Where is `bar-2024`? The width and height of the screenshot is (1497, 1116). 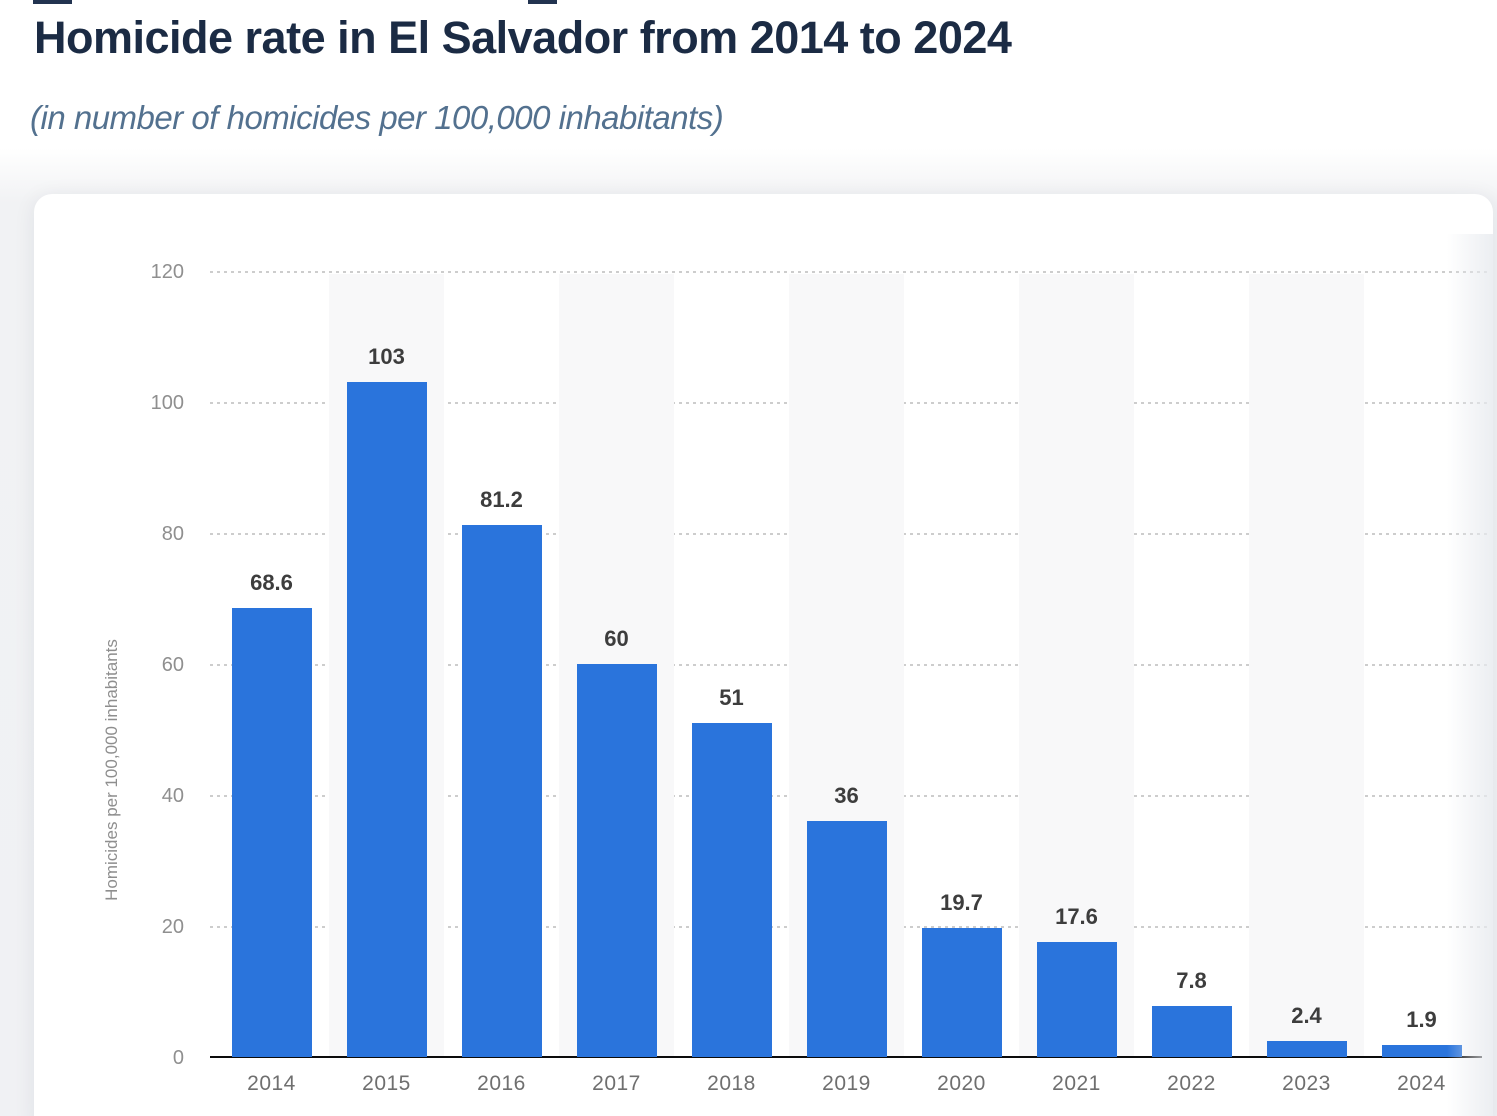
bar-2024 is located at coordinates (1421, 1051).